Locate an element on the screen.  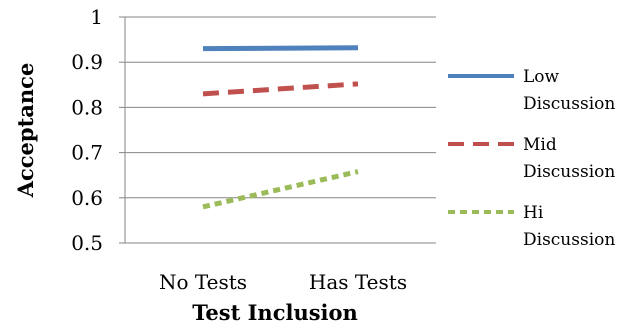
series-lines is located at coordinates (280, 127).